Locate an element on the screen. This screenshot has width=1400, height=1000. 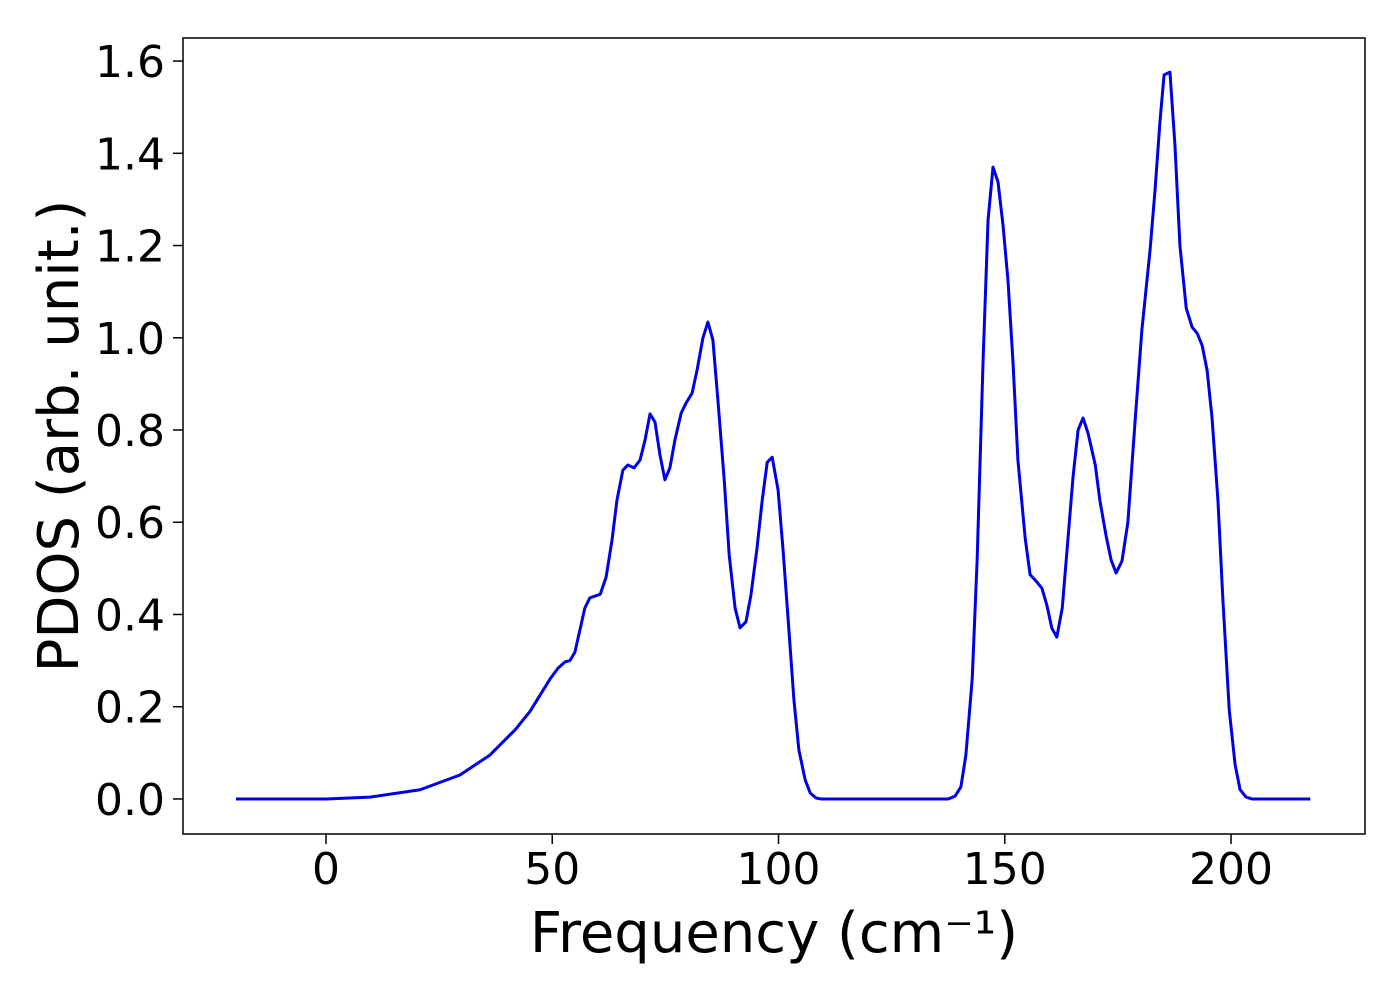
y-tick-label: 0.0 is located at coordinates (130, 800).